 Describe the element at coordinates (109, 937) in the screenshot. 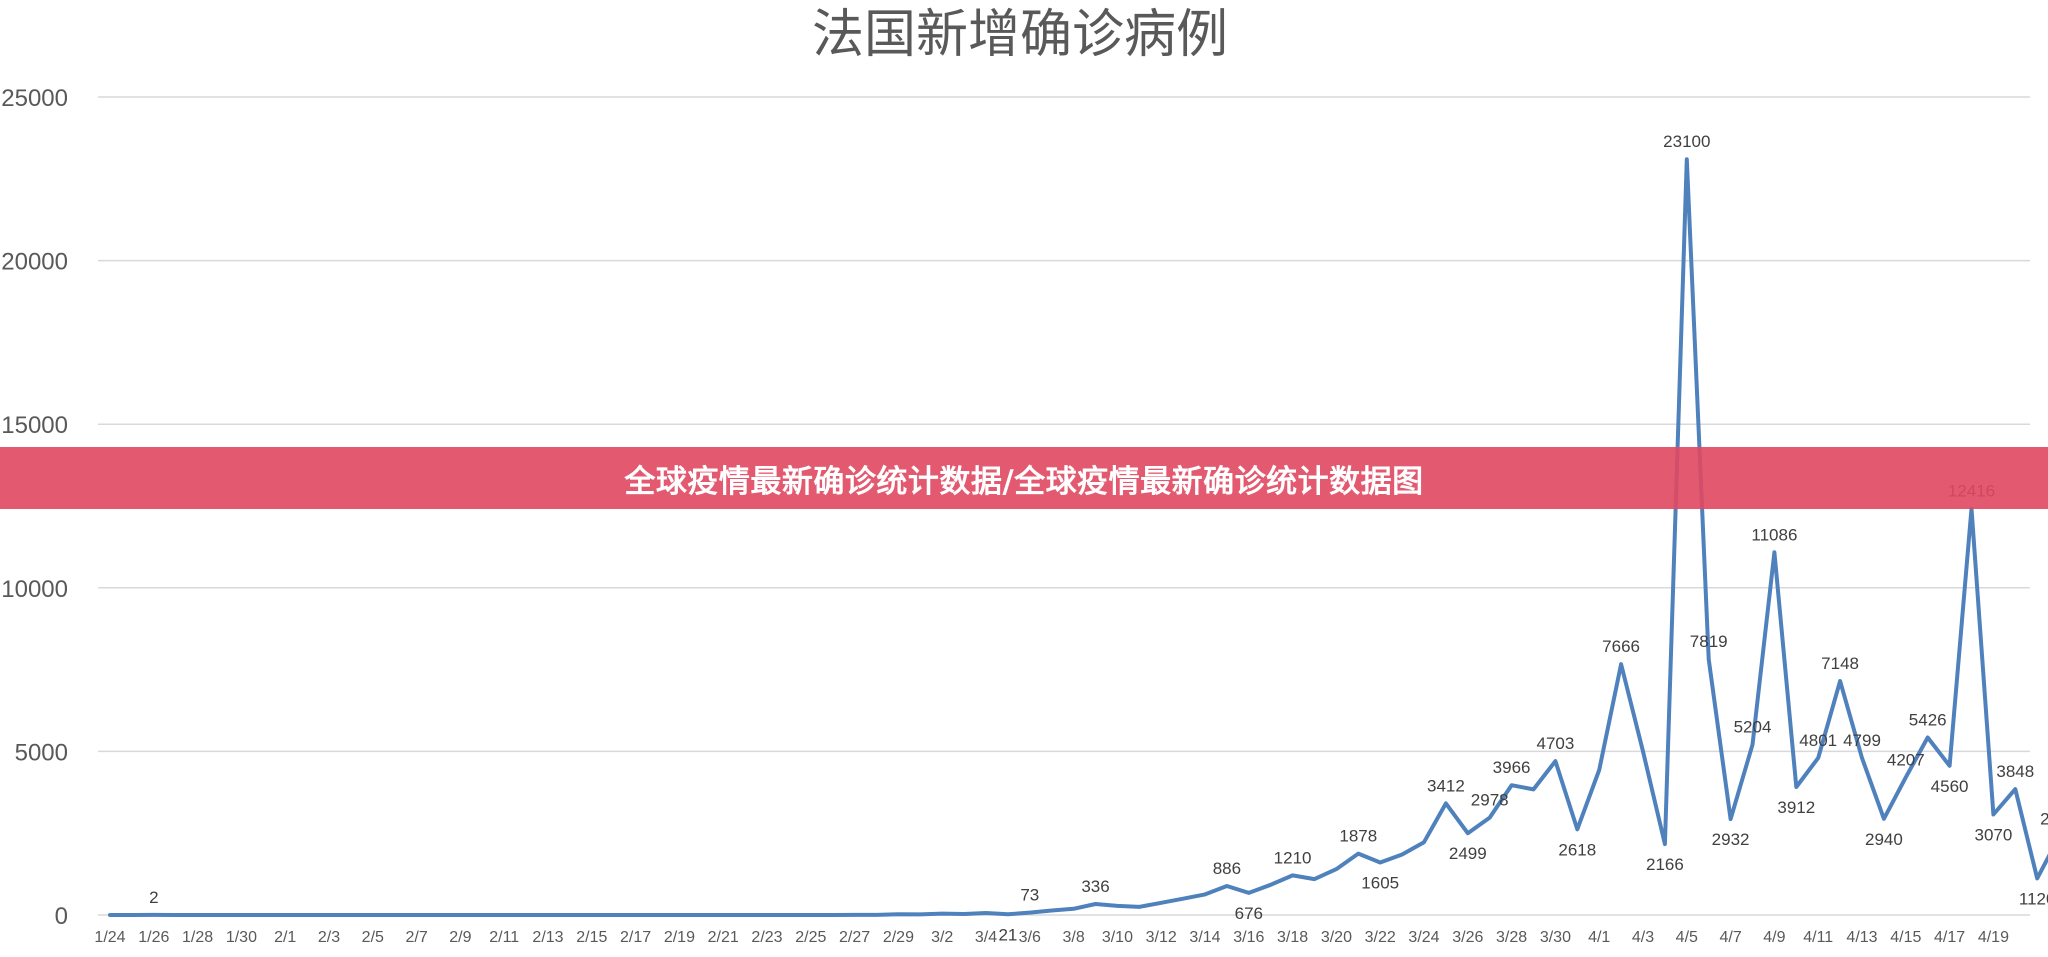

I see `x-tick-label: 1/24` at that location.